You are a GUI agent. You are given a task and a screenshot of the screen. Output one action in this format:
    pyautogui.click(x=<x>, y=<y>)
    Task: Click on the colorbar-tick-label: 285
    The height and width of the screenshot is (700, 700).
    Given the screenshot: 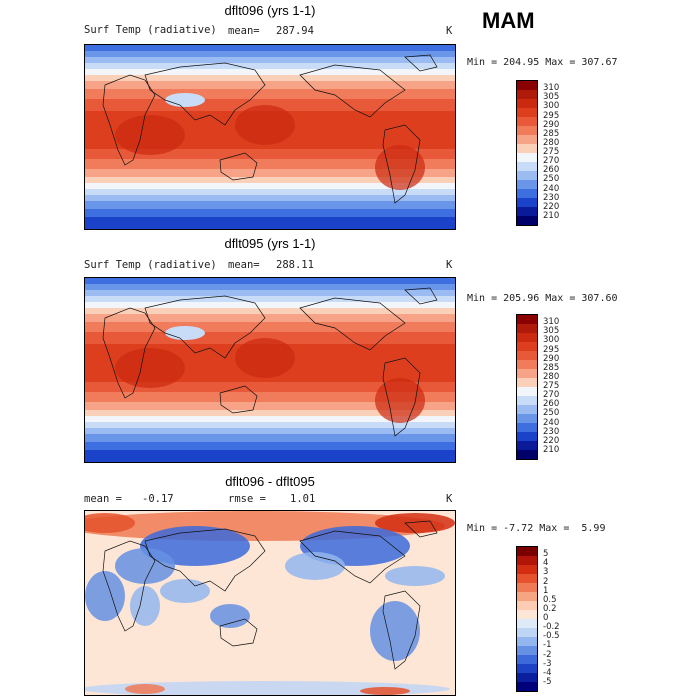 What is the action you would take?
    pyautogui.click(x=551, y=133)
    